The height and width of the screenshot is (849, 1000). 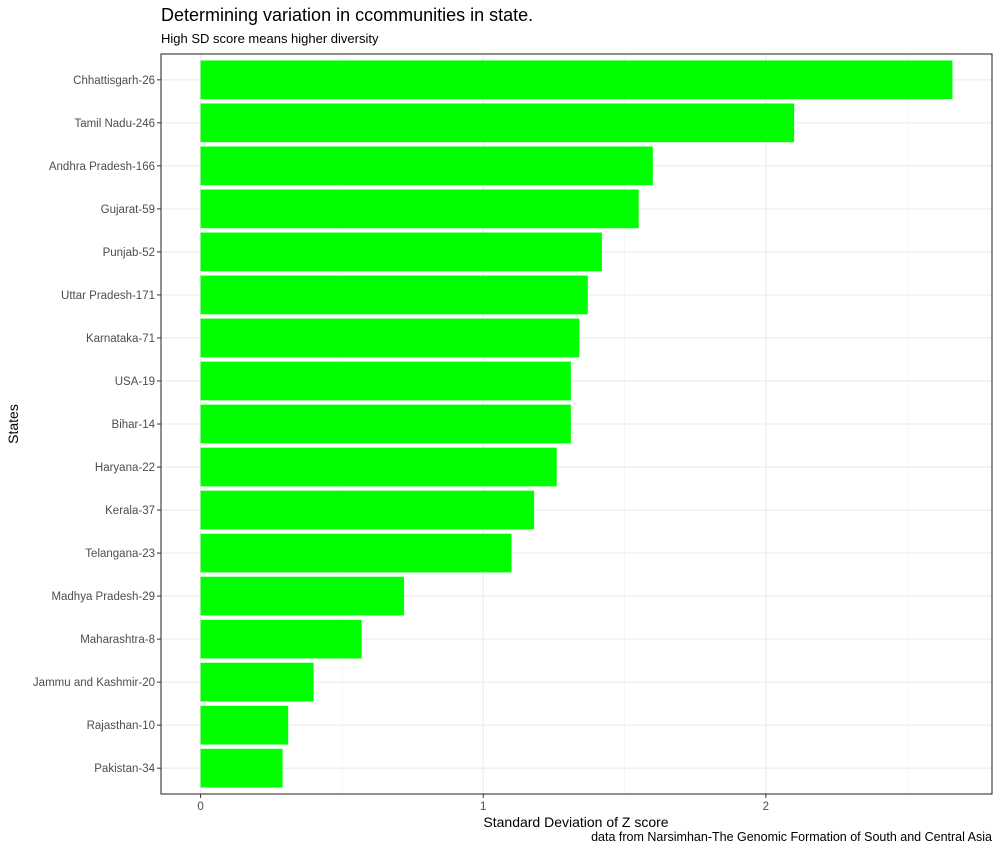 What do you see at coordinates (129, 253) in the screenshot?
I see `y-tick-label-4: Punjab-52` at bounding box center [129, 253].